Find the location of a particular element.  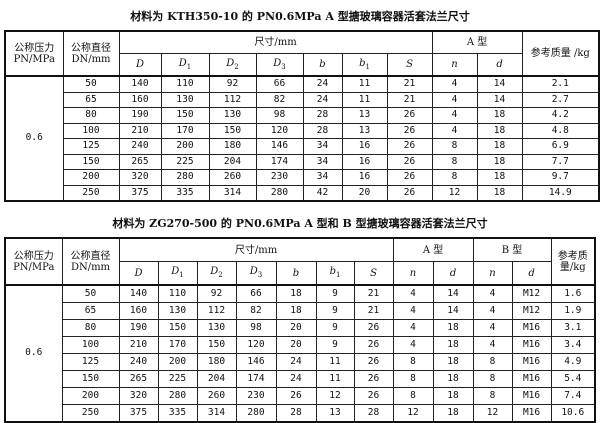

table-cell: 320 is located at coordinates (138, 396).